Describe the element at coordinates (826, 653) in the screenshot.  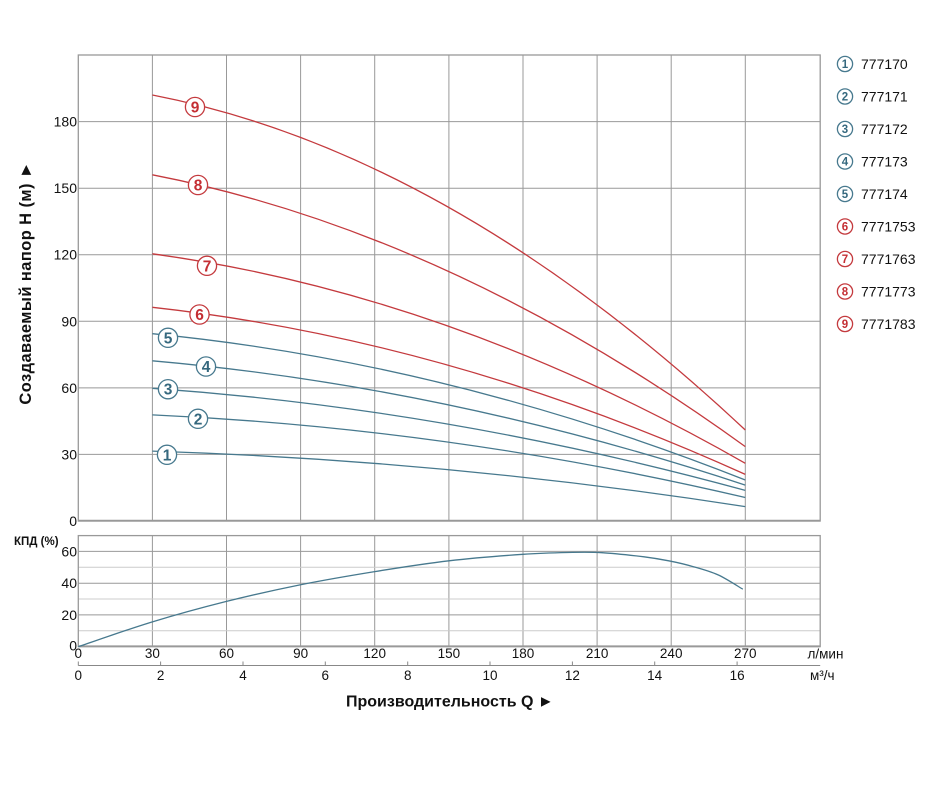
I see `svg-text: л/мин` at that location.